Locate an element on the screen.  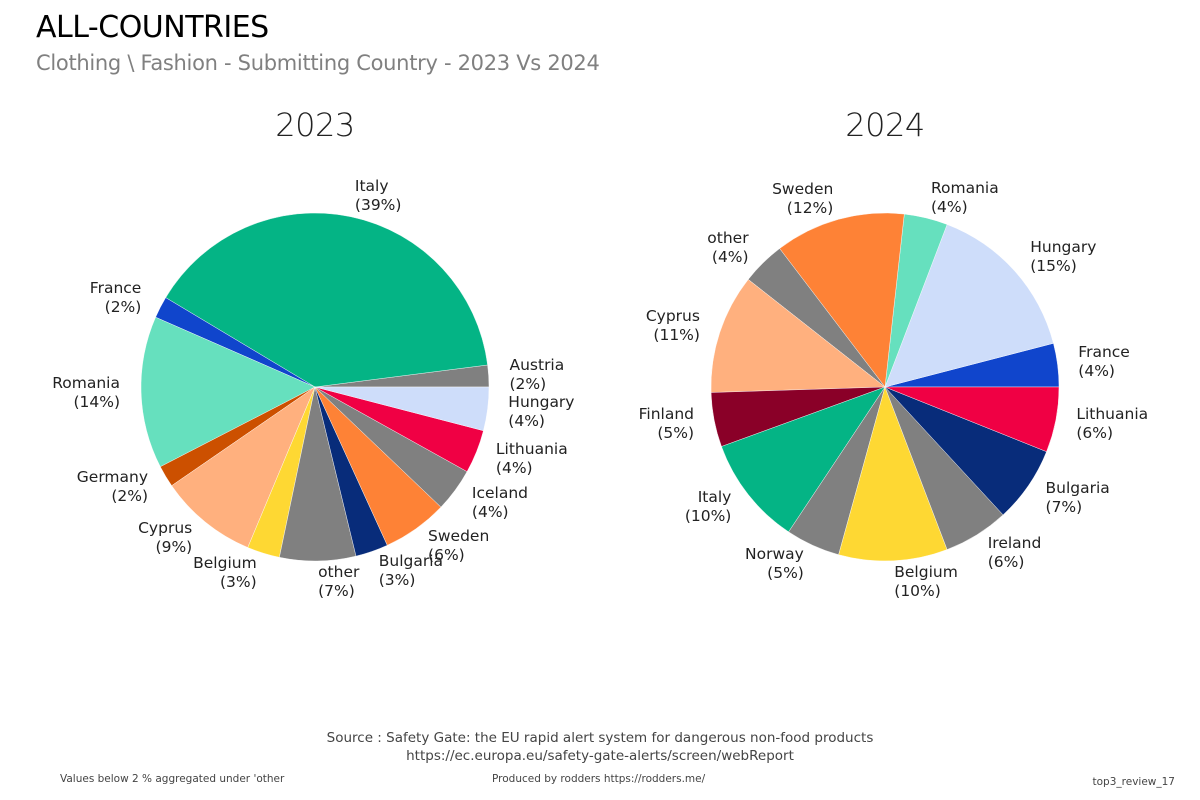
slice-label-france: France (4%) is located at coordinates (1104, 362).